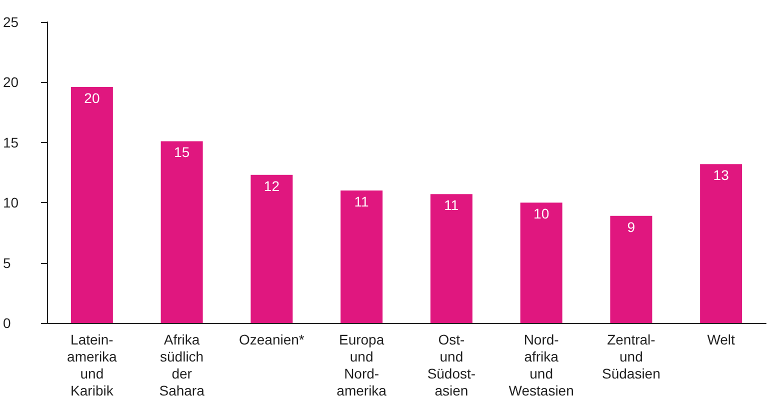 The width and height of the screenshot is (774, 409). I want to click on y-tick-label: 10, so click(11, 202).